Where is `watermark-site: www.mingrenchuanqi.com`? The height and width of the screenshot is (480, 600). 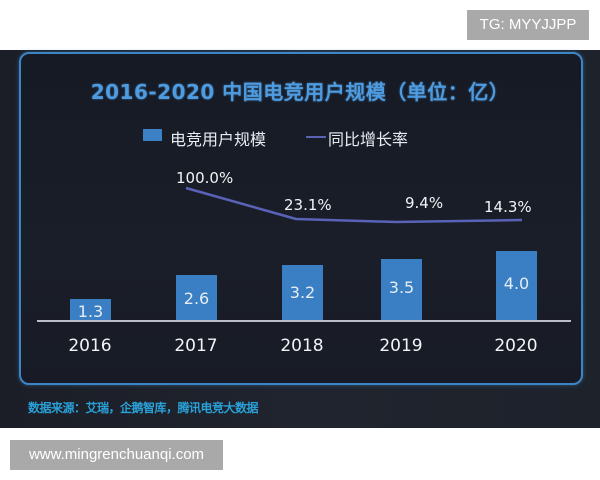
watermark-site: www.mingrenchuanqi.com is located at coordinates (116, 455).